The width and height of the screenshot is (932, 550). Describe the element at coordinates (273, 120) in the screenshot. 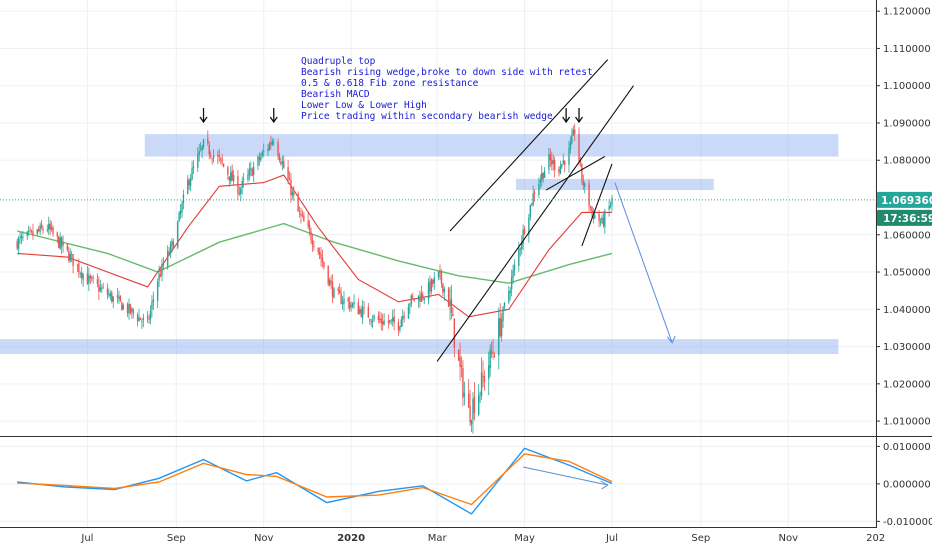

I see `top-marker-arrow-head` at that location.